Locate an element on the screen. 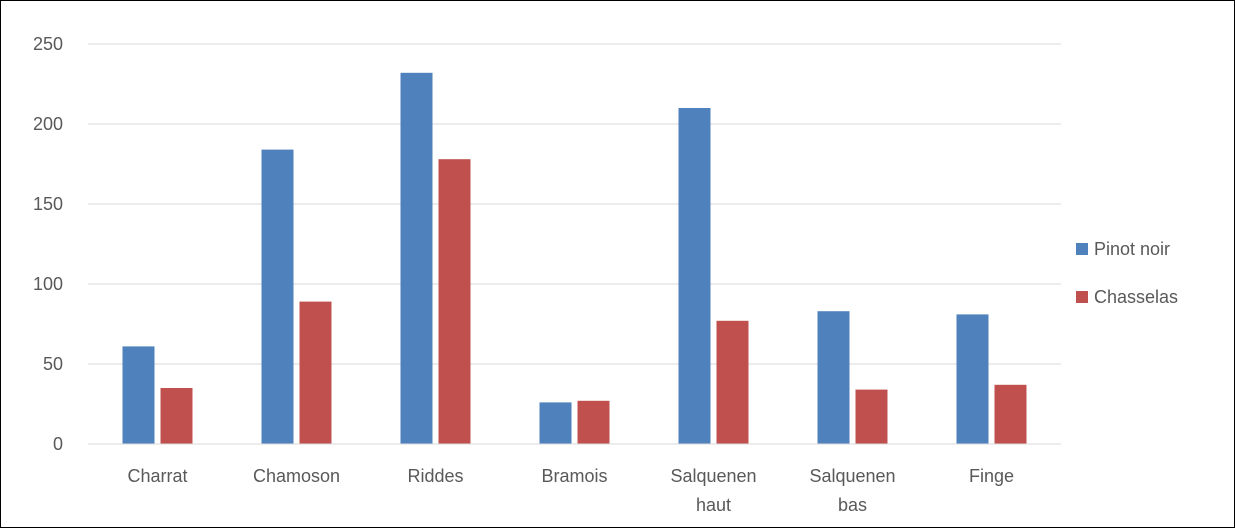 This screenshot has width=1235, height=529. y-tick-label: 200 is located at coordinates (48, 124).